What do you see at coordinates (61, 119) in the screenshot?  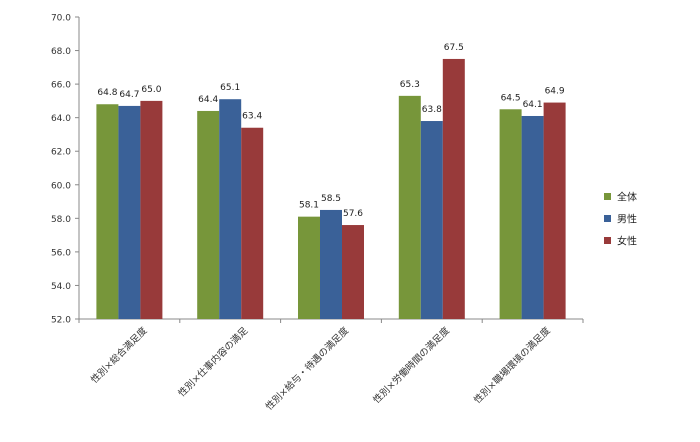 I see `y-tick-label: 64.0` at bounding box center [61, 119].